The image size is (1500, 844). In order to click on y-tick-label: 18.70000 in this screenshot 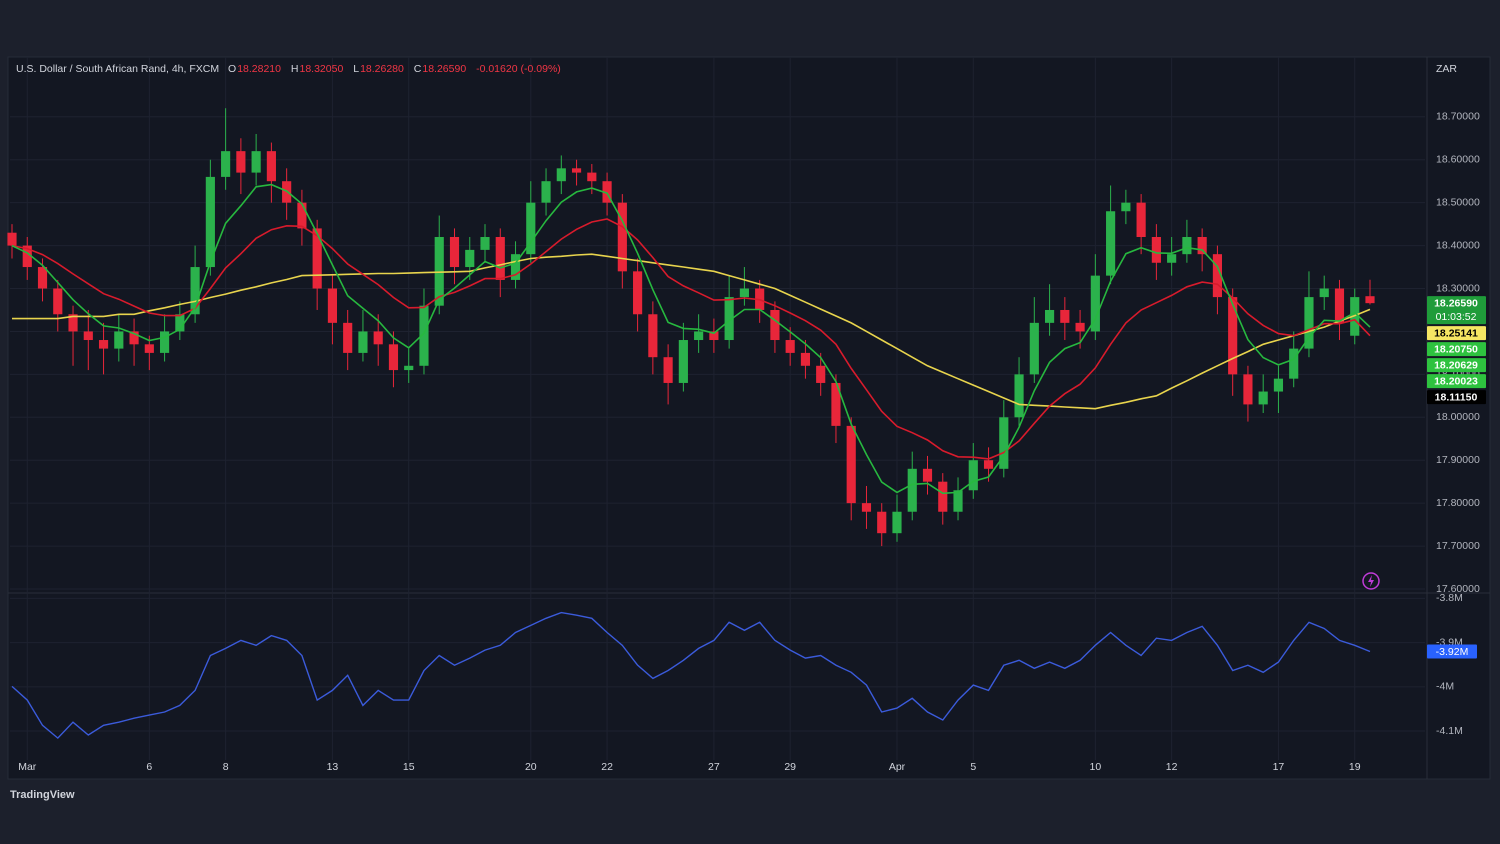, I will do `click(1458, 117)`.